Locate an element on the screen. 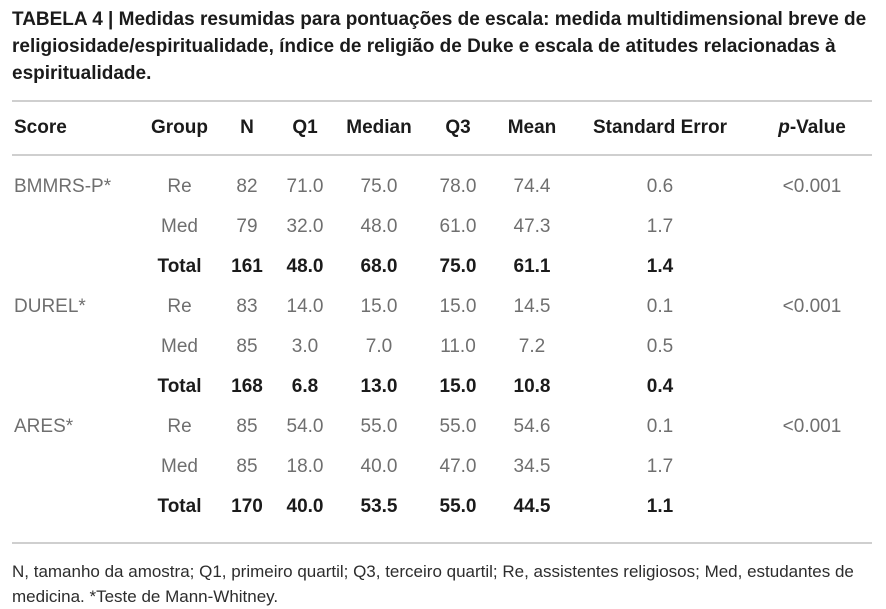  cell-q1: 6.8 is located at coordinates (305, 386).